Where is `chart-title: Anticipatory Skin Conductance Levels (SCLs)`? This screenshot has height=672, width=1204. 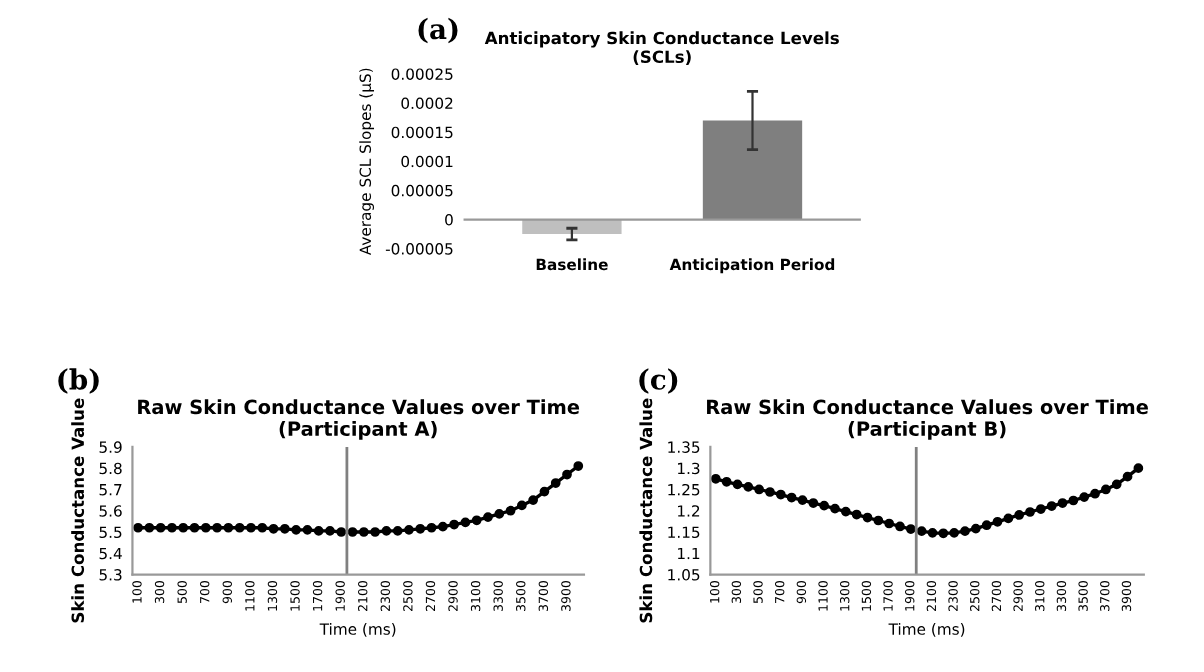 chart-title: Anticipatory Skin Conductance Levels (SCLs) is located at coordinates (661, 48).